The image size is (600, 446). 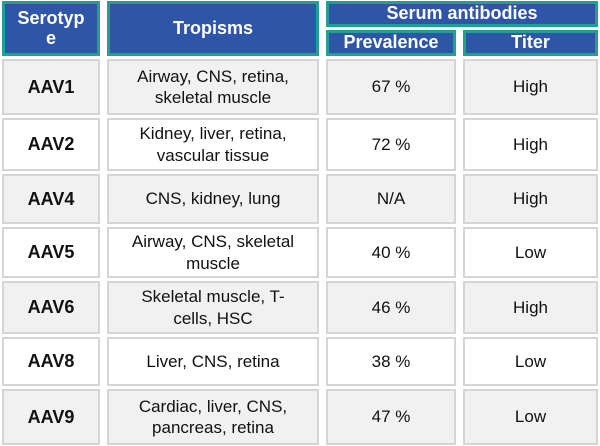 I want to click on header-serotype: Serotype, so click(x=51, y=28).